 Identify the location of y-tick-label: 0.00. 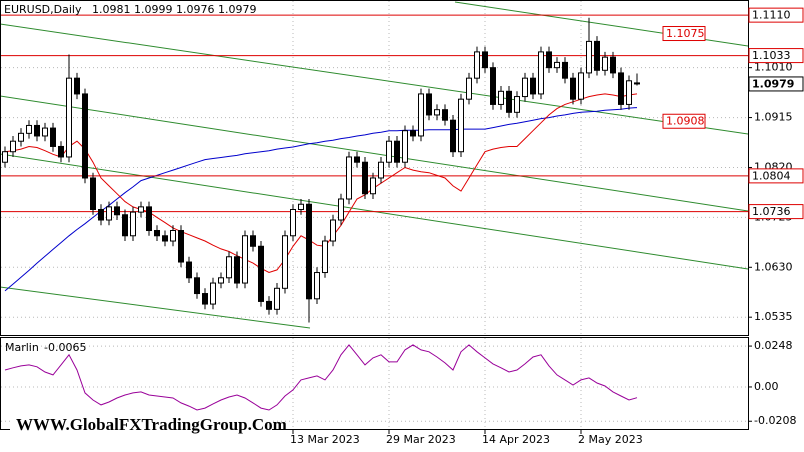
(766, 386).